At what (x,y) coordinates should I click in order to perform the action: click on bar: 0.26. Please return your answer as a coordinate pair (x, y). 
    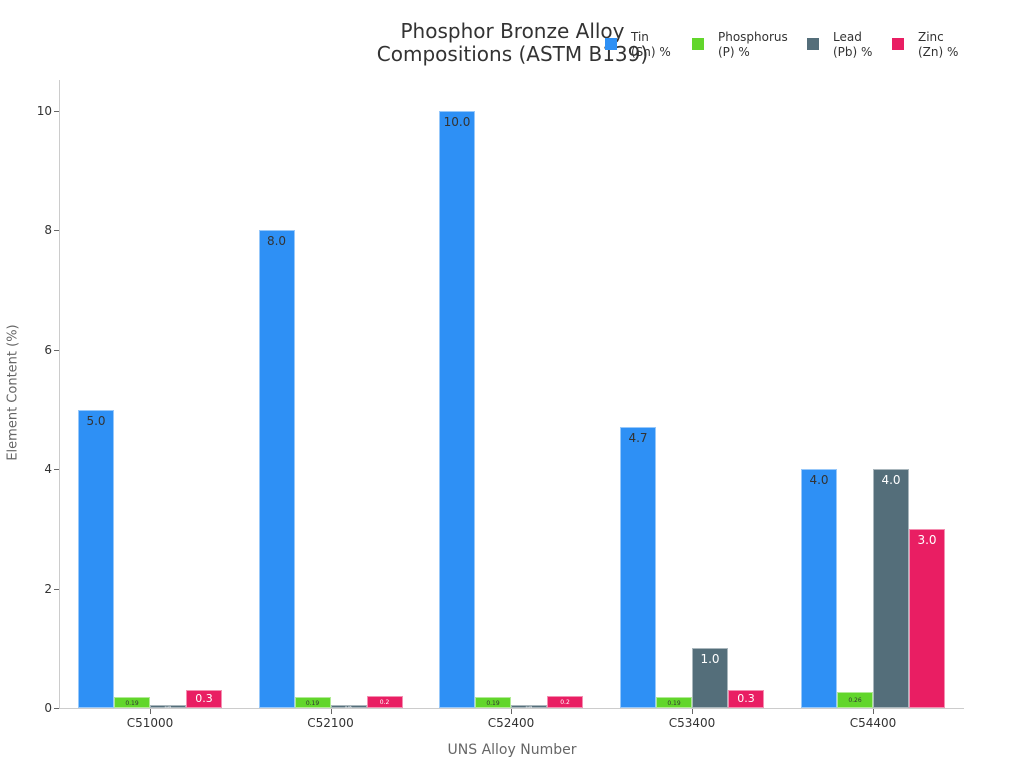
    Looking at the image, I should click on (855, 700).